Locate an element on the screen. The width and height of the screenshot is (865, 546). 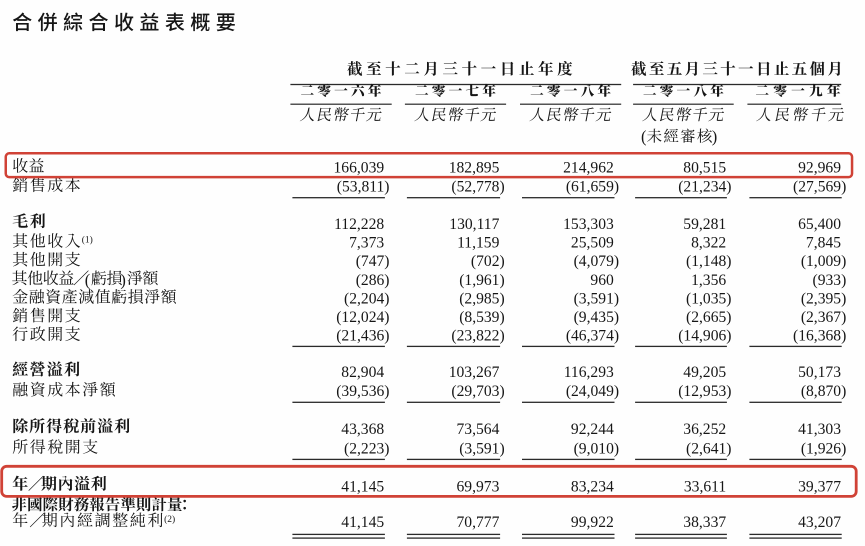
svg-text: (12,024) is located at coordinates (362, 317).